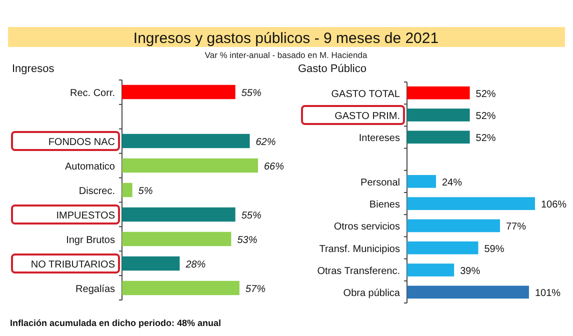 This screenshot has width=573, height=336. What do you see at coordinates (86, 216) in the screenshot?
I see `y-tick-label: IMPUESTOS` at bounding box center [86, 216].